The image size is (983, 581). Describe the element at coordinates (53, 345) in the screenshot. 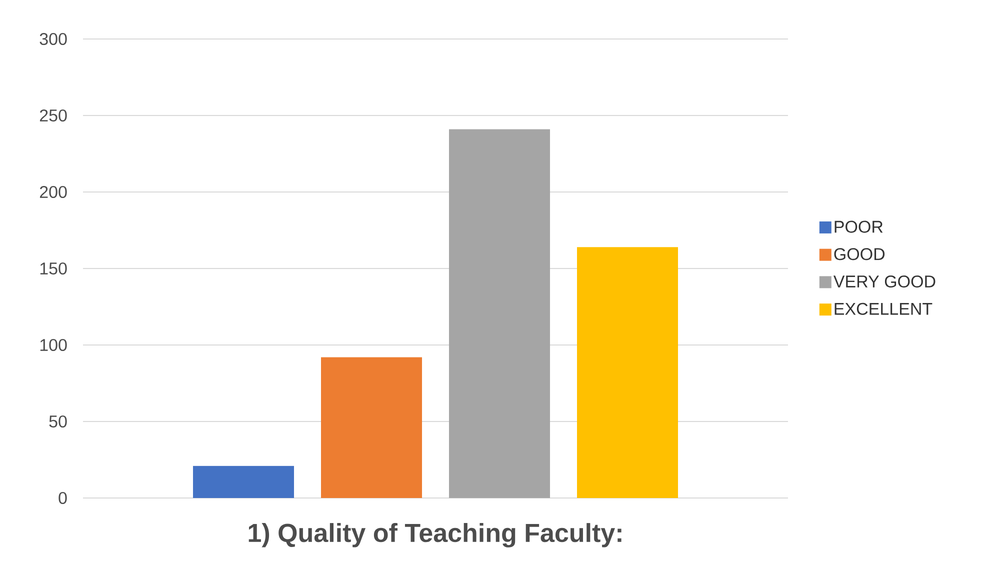

I see `y-tick-label: 100` at that location.